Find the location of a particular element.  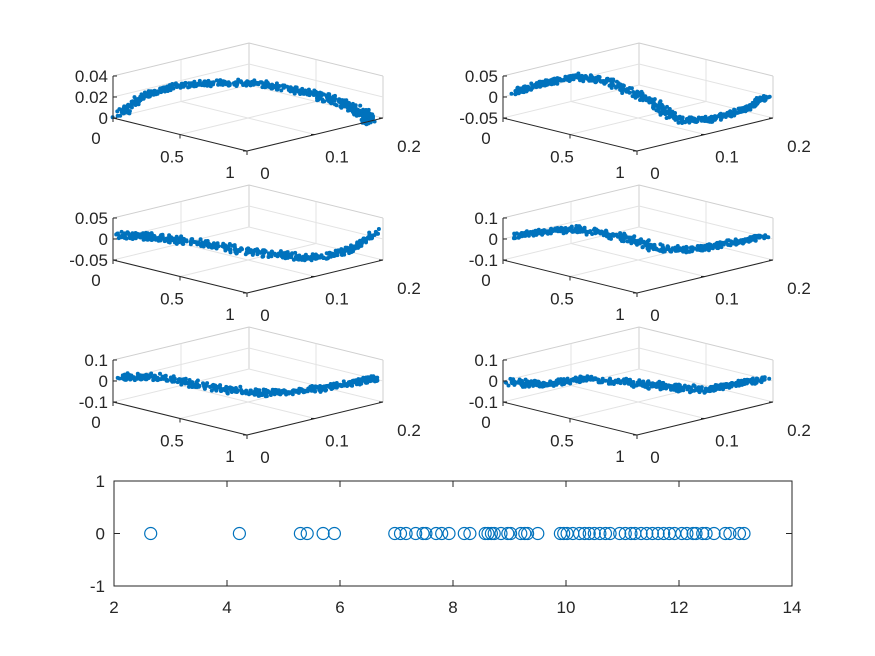

y-gridline-floor is located at coordinates (638, 118).